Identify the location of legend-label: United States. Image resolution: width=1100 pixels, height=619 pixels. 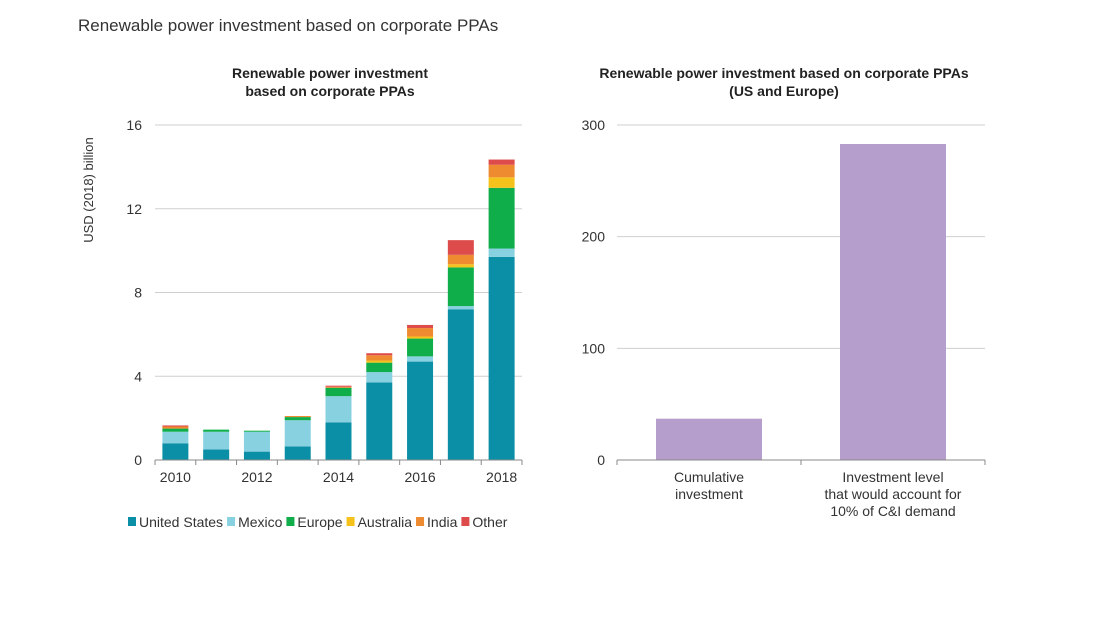
(181, 522).